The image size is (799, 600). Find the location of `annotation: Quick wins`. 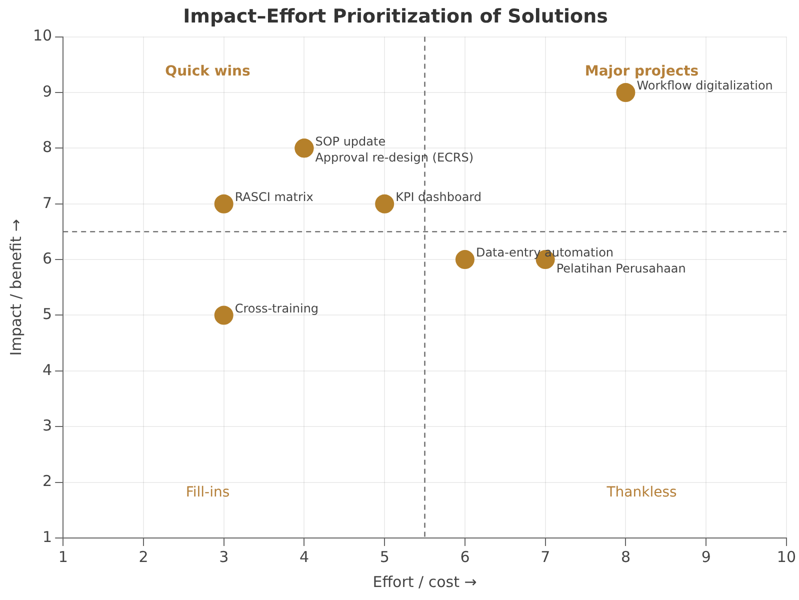

annotation: Quick wins is located at coordinates (207, 72).